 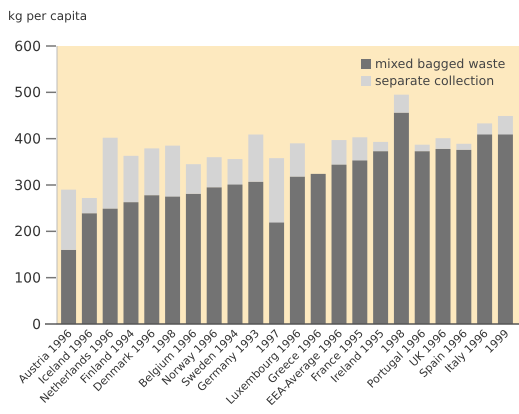 I want to click on y-axis-title: kg per capita, so click(x=48, y=16).